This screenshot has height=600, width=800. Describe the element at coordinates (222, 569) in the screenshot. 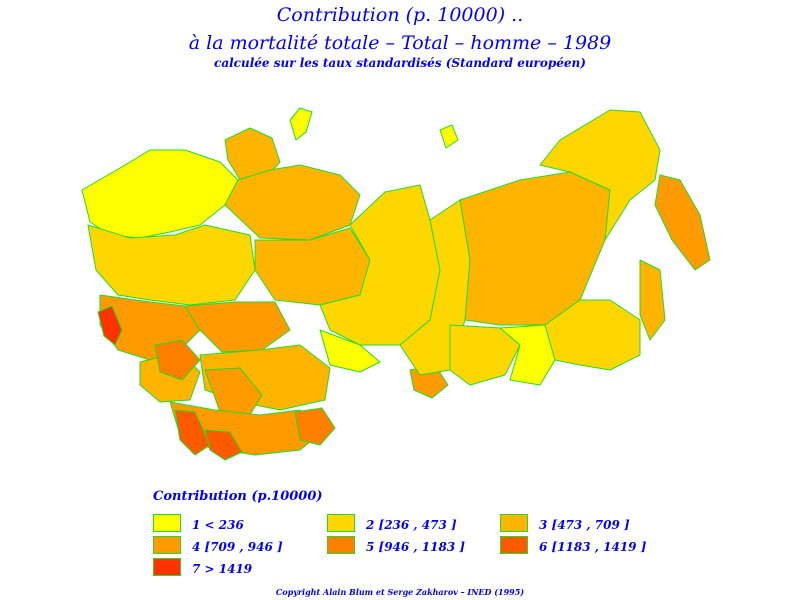

I see `legend-label-7: 7 > 1419` at that location.